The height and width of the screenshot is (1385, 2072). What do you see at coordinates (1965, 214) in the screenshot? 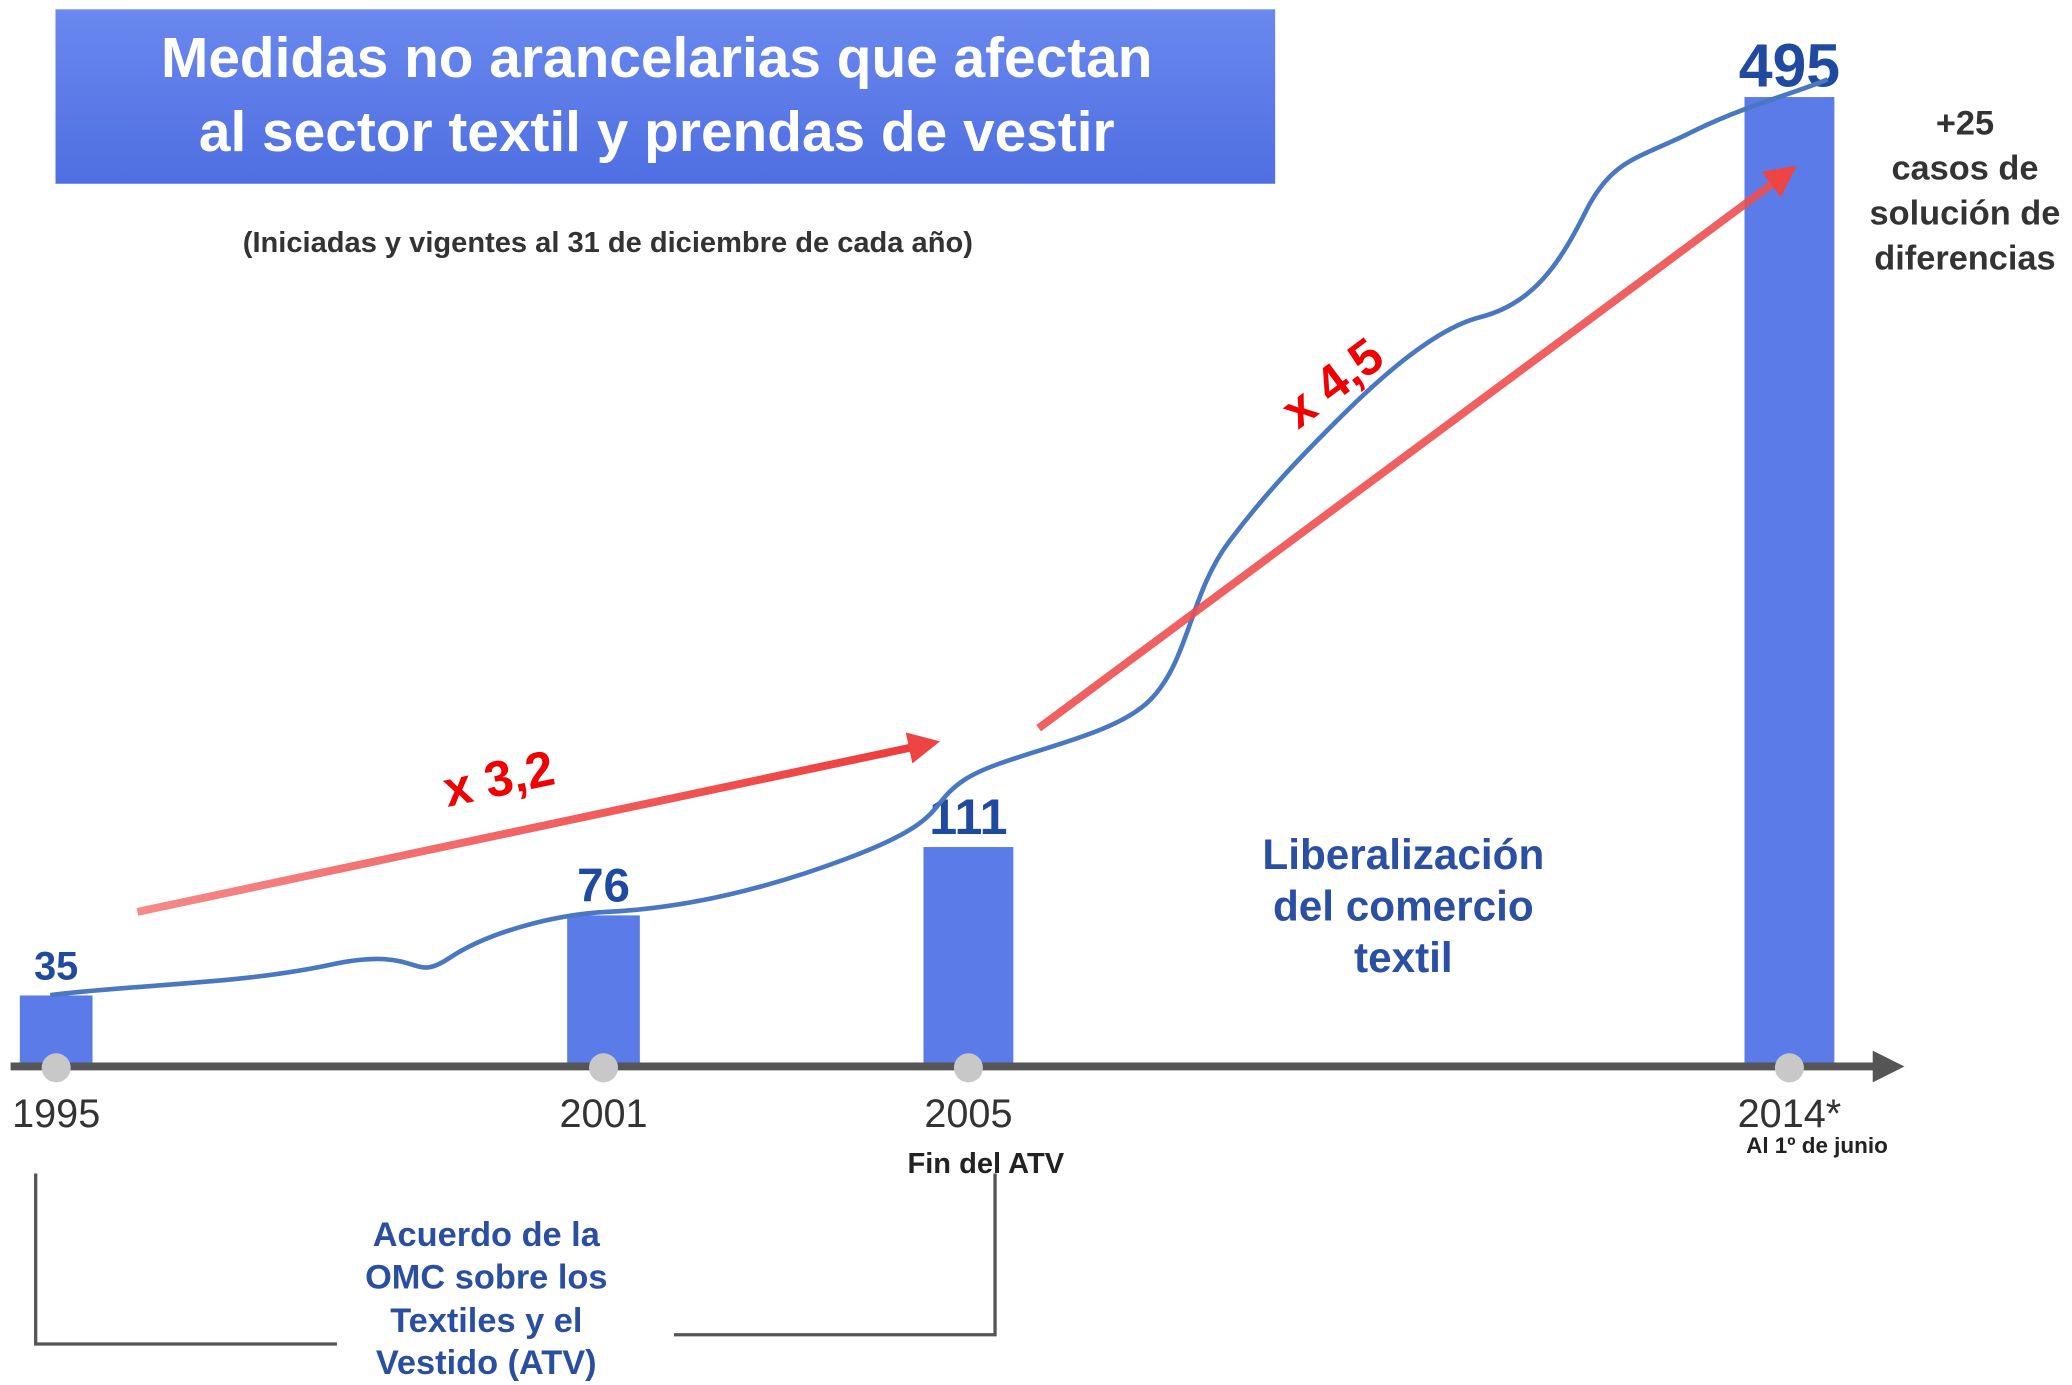
I see `disputes-note: solución de` at bounding box center [1965, 214].